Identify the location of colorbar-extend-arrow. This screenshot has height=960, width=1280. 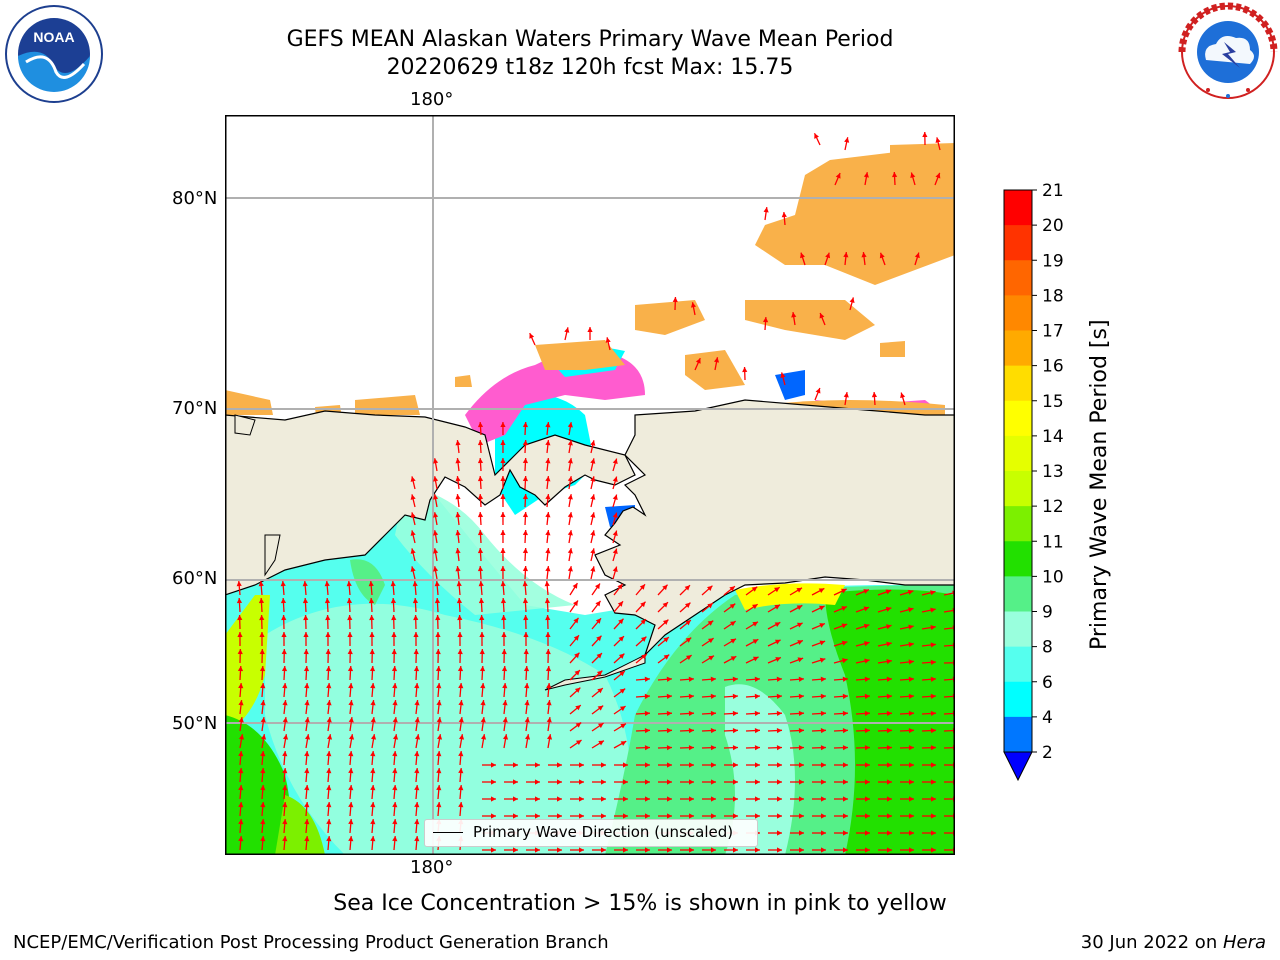
(1018, 766).